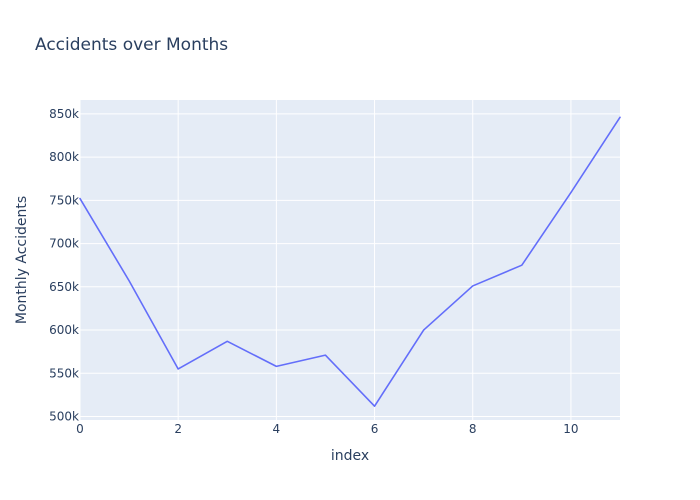  I want to click on y-tick-label: 500k, so click(64, 417).